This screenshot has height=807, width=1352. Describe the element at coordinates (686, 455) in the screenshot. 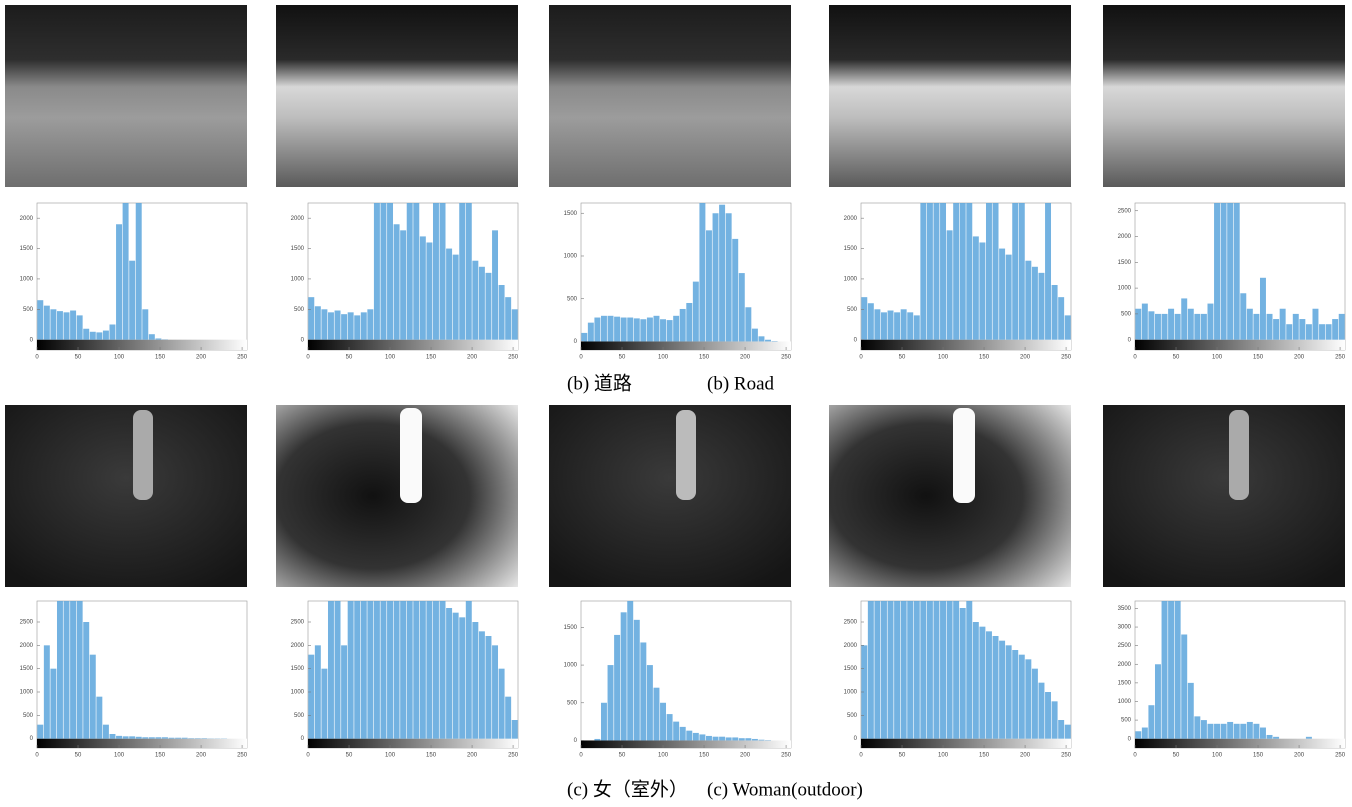

I see `person` at that location.